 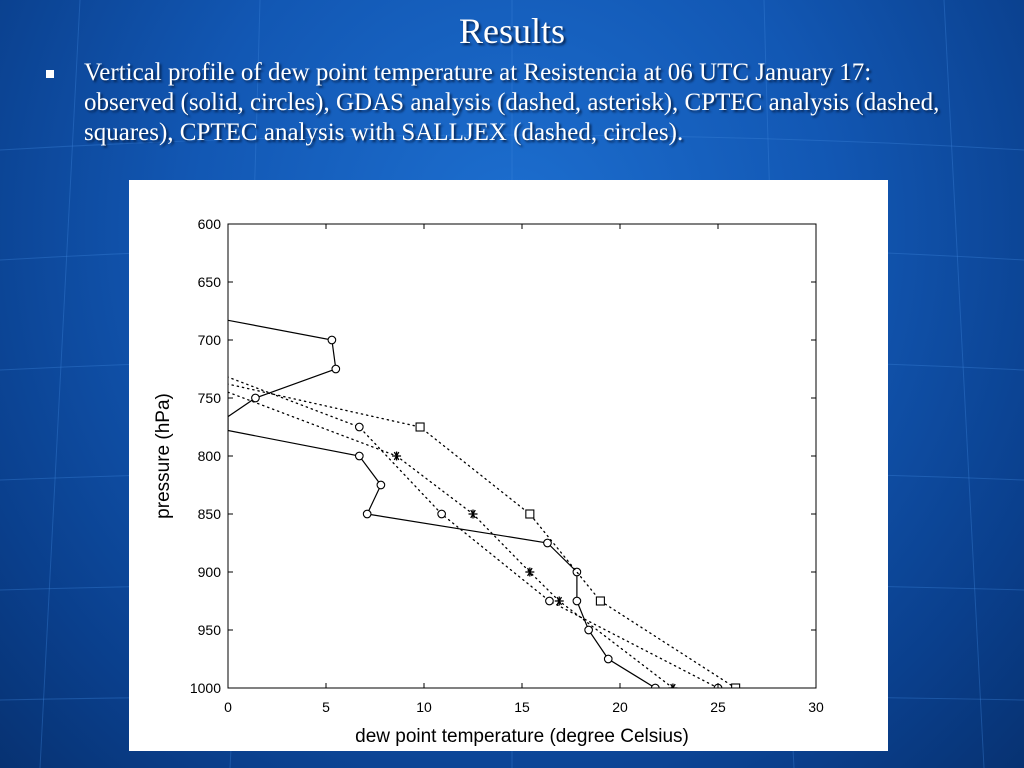 What do you see at coordinates (210, 630) in the screenshot?
I see `y-tick-label: 950` at bounding box center [210, 630].